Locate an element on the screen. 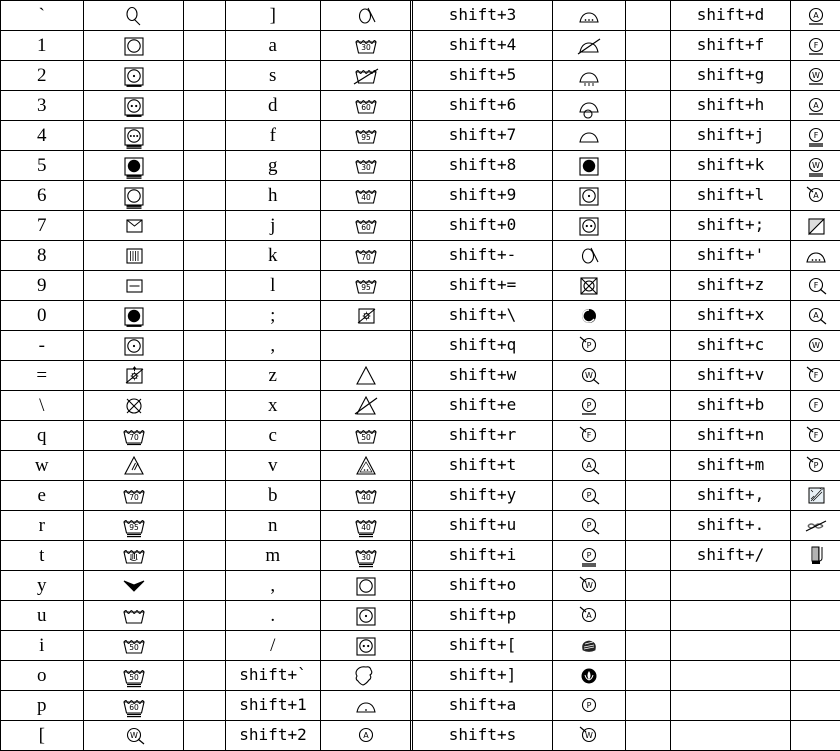 The width and height of the screenshot is (840, 751). tumble-dry-square-circle-icon is located at coordinates (134, 46).